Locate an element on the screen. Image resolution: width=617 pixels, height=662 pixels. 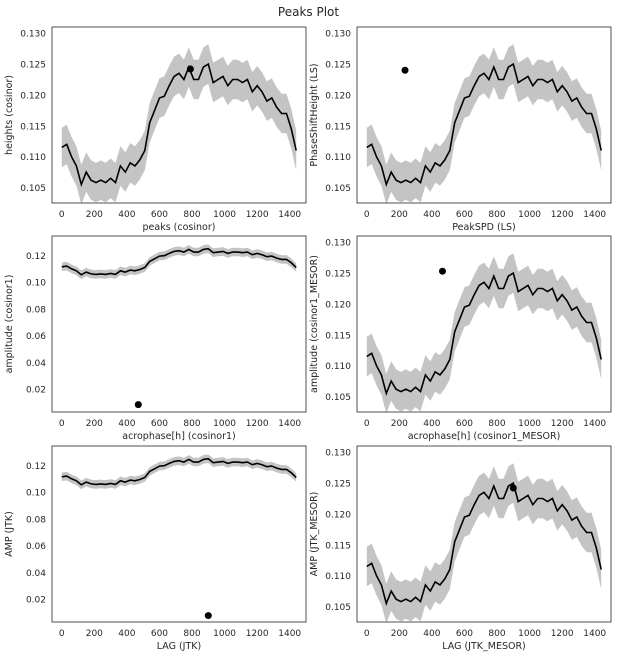
y-tick-label: 0.12 is located at coordinates (36, 257).